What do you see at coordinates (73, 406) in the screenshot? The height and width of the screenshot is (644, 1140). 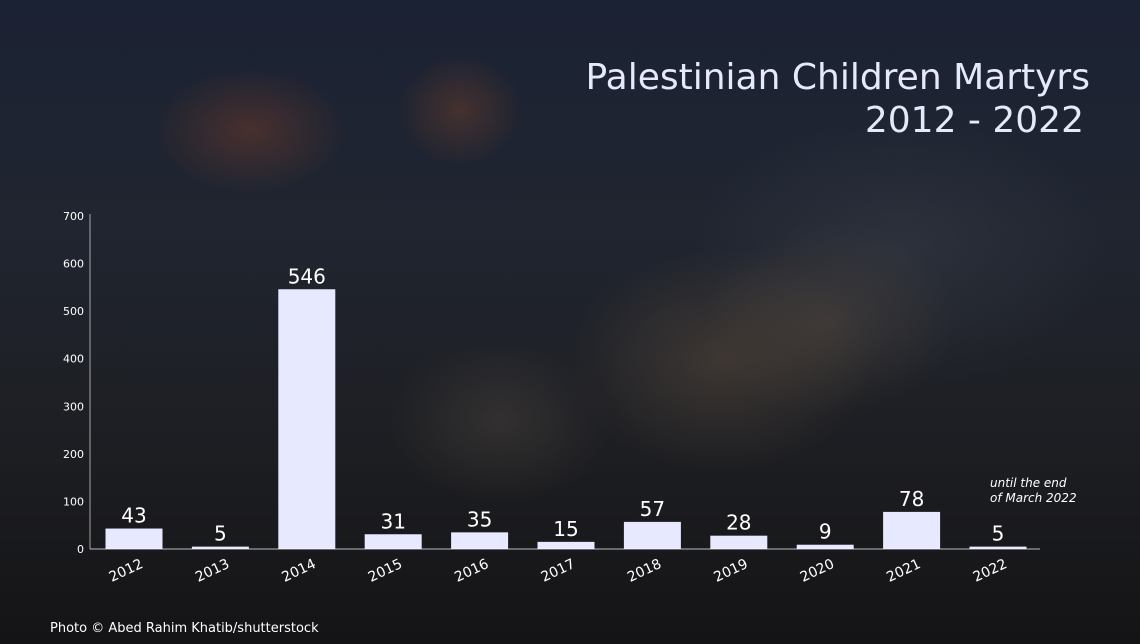 I see `y-tick-label: 300` at bounding box center [73, 406].